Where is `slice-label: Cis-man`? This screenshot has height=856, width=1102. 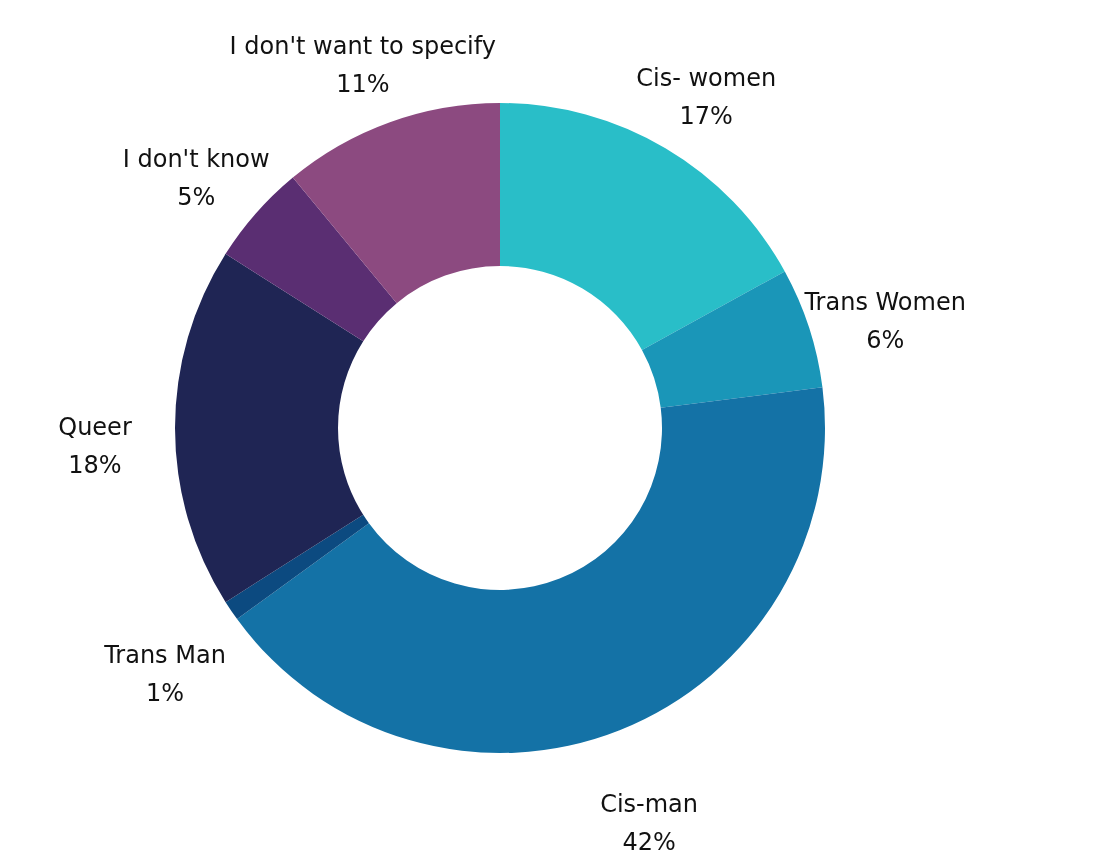
slice-label: Cis-man is located at coordinates (649, 803).